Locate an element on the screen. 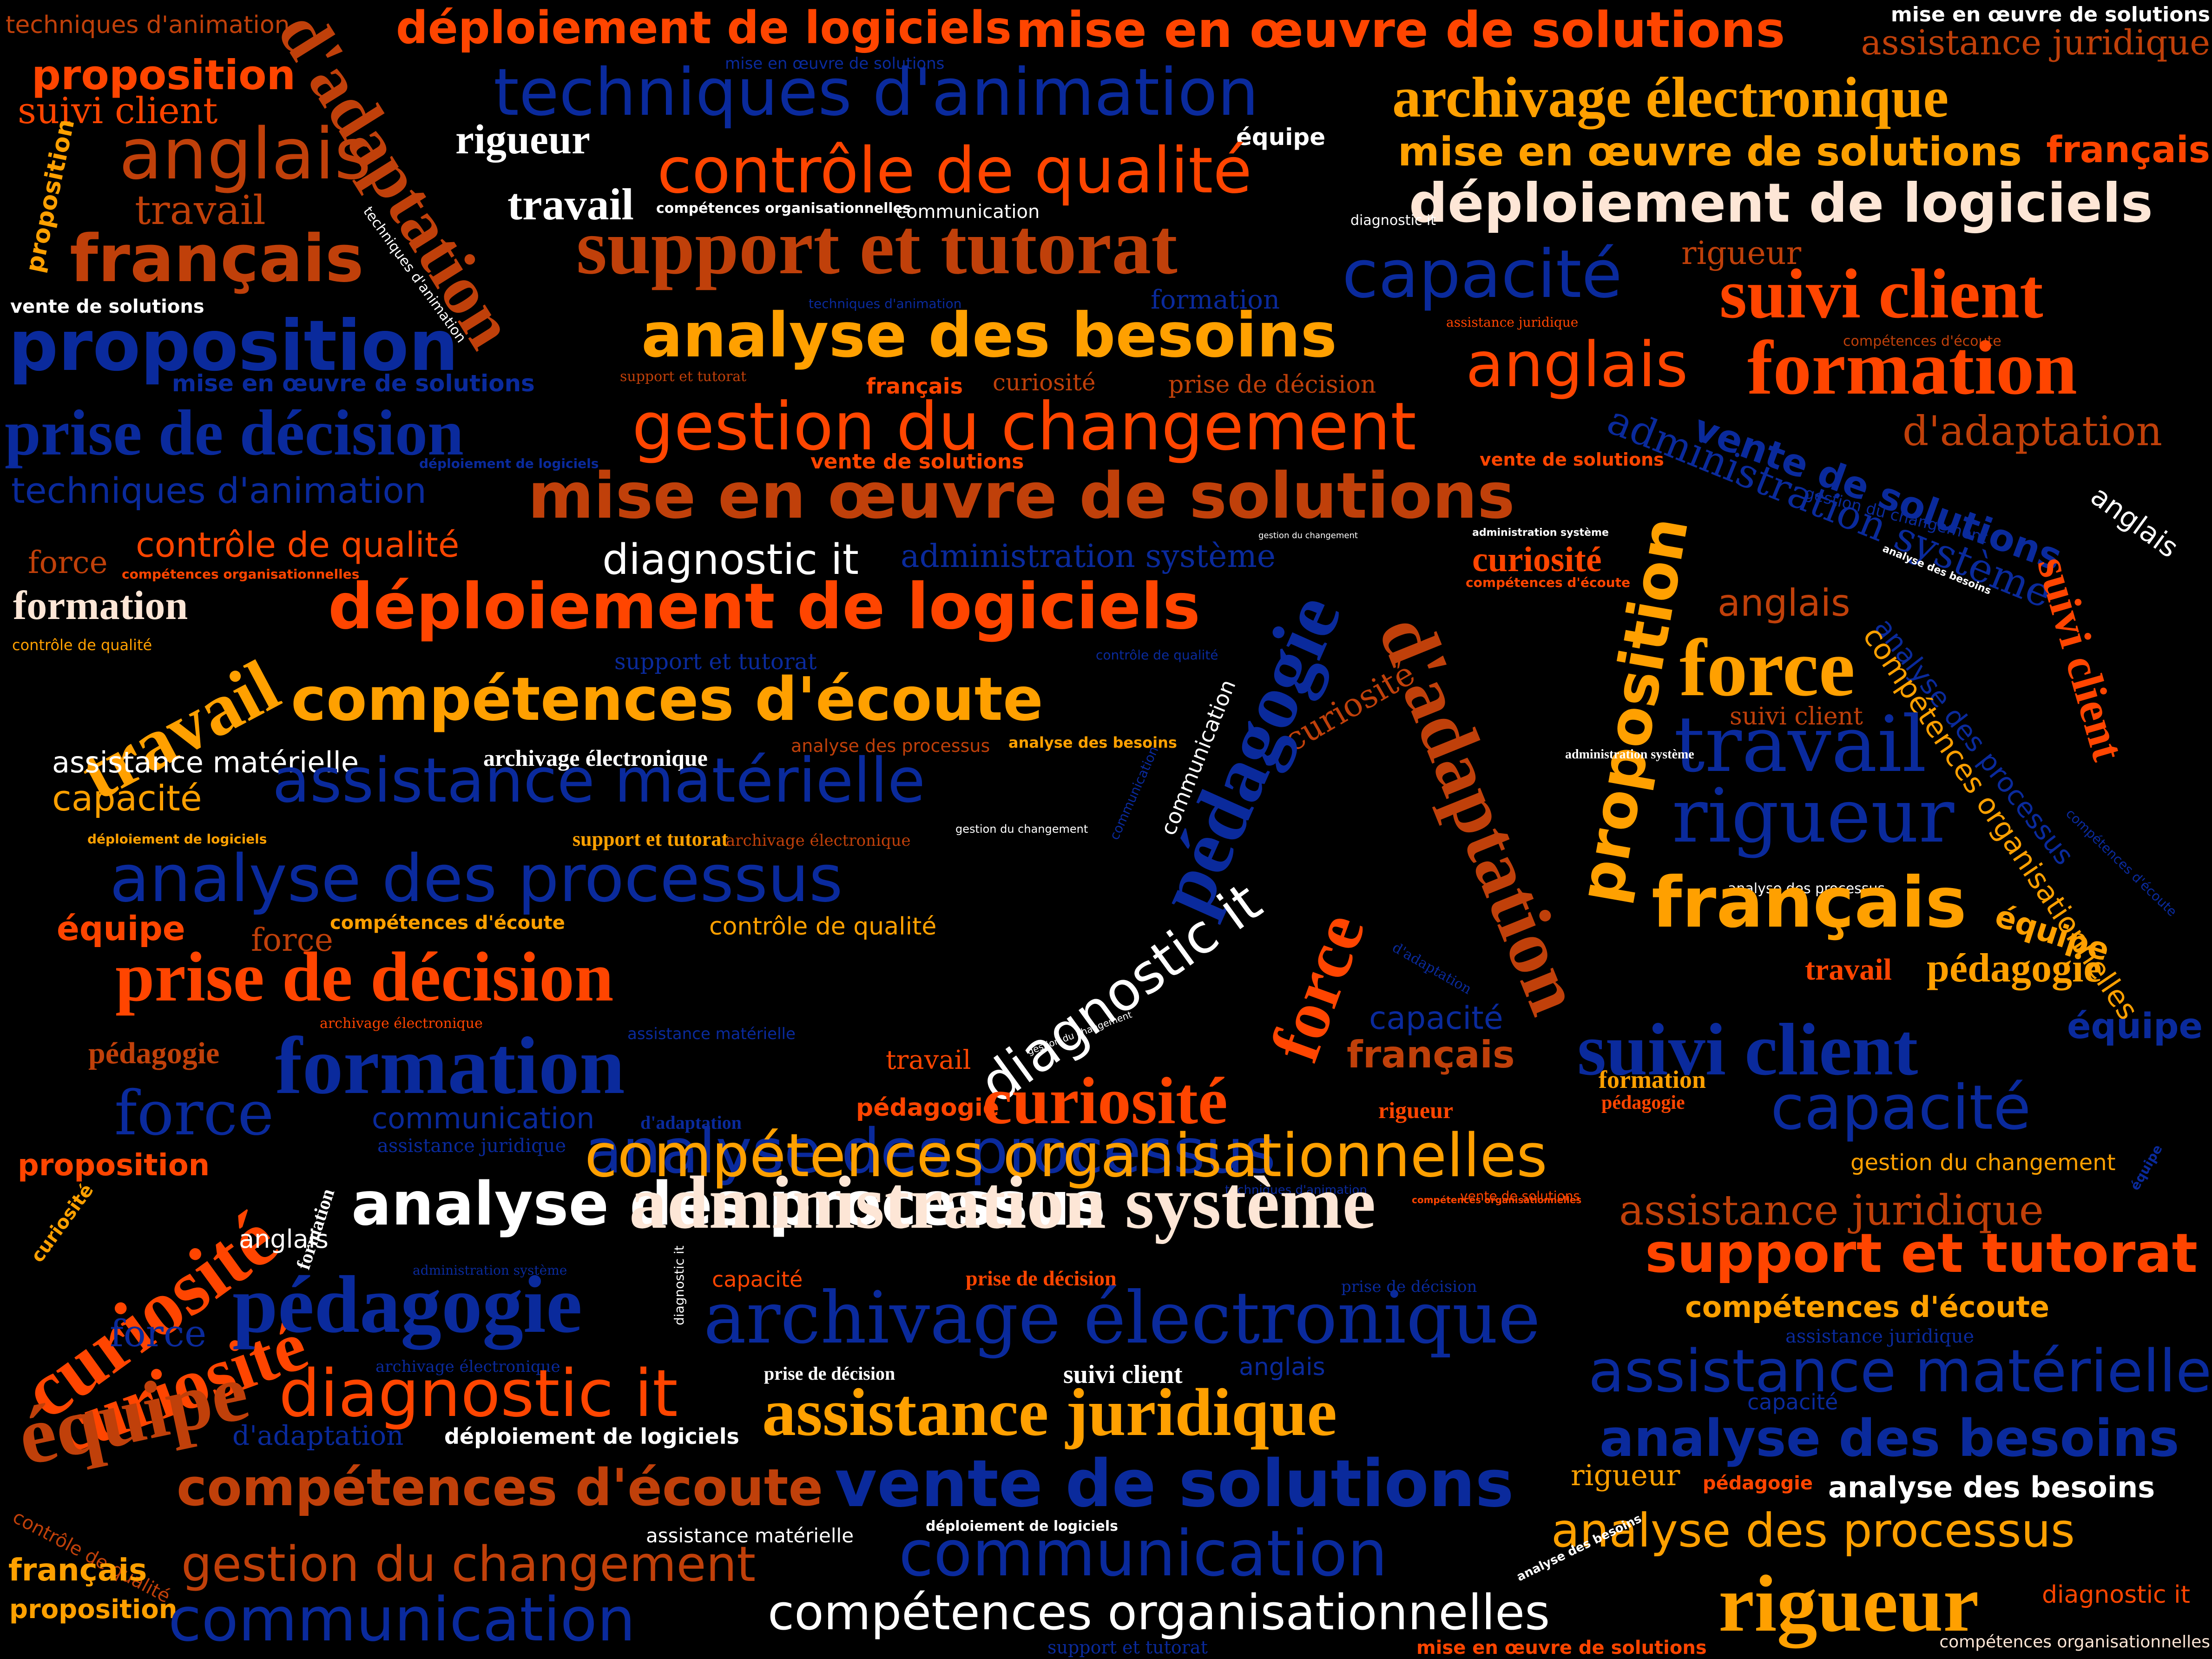 Image resolution: width=2212 pixels, height=1659 pixels. cloud-word: équipe is located at coordinates (2135, 1026).